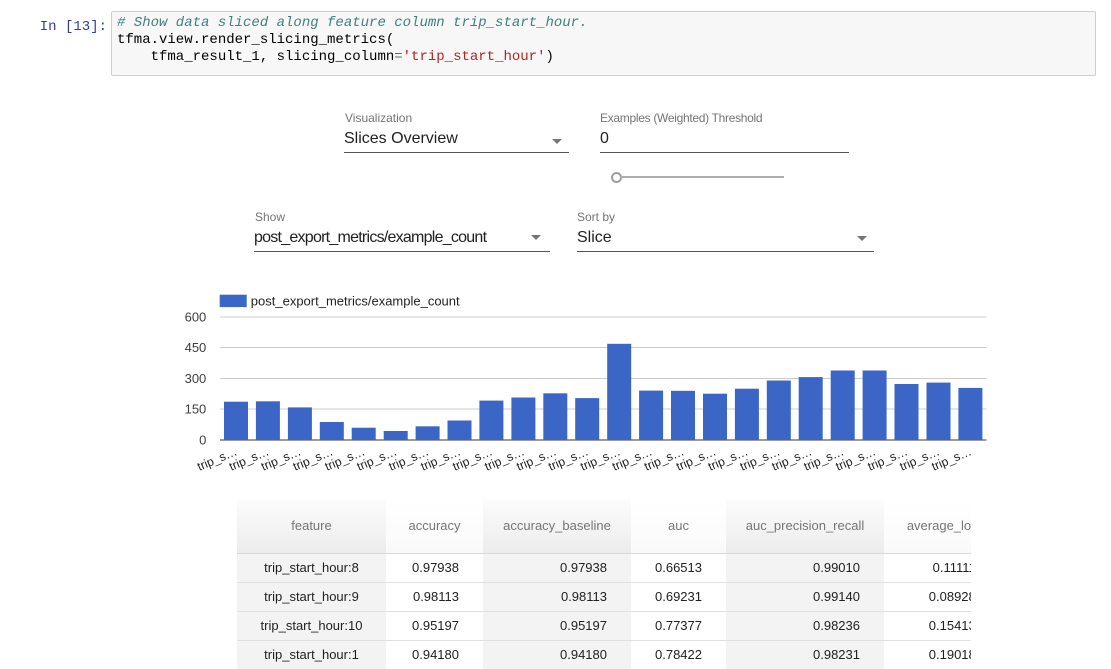 Image resolution: width=1111 pixels, height=669 pixels. What do you see at coordinates (355, 301) in the screenshot?
I see `svg-text:post_export_metrics/example_co: post_export_metrics/example_count` at bounding box center [355, 301].